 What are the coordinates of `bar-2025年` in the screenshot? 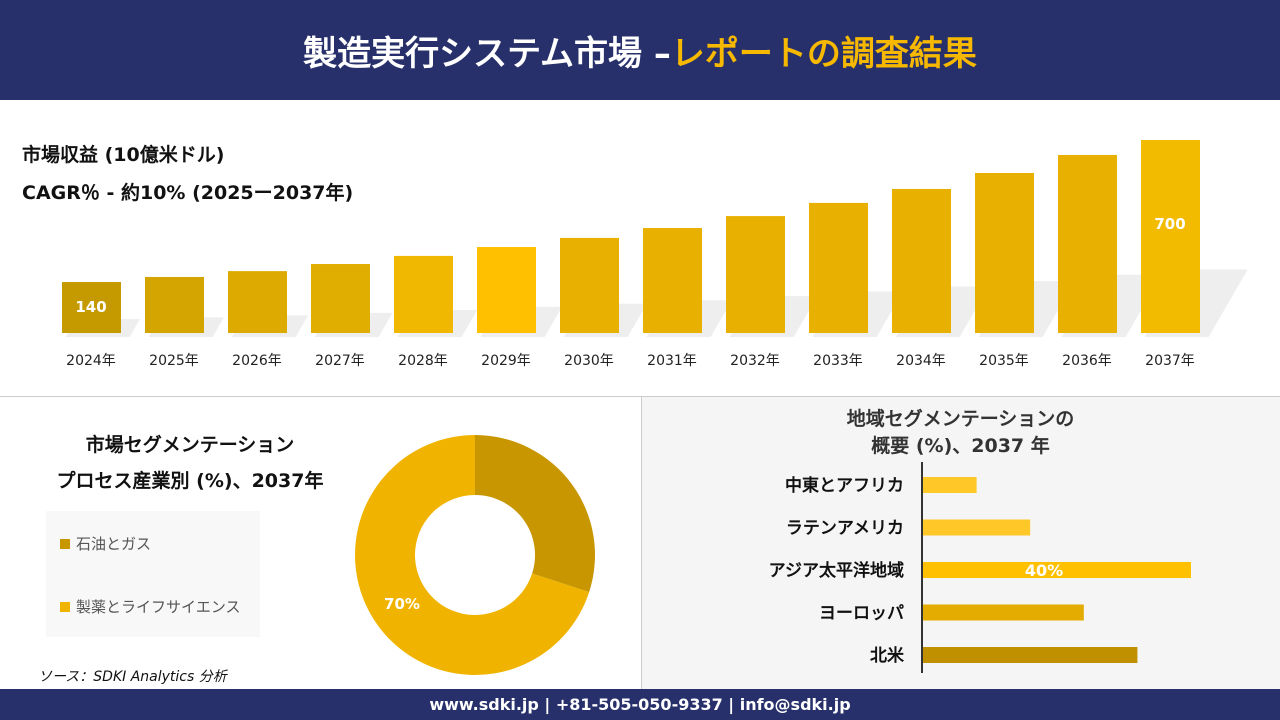 It's located at (174, 304).